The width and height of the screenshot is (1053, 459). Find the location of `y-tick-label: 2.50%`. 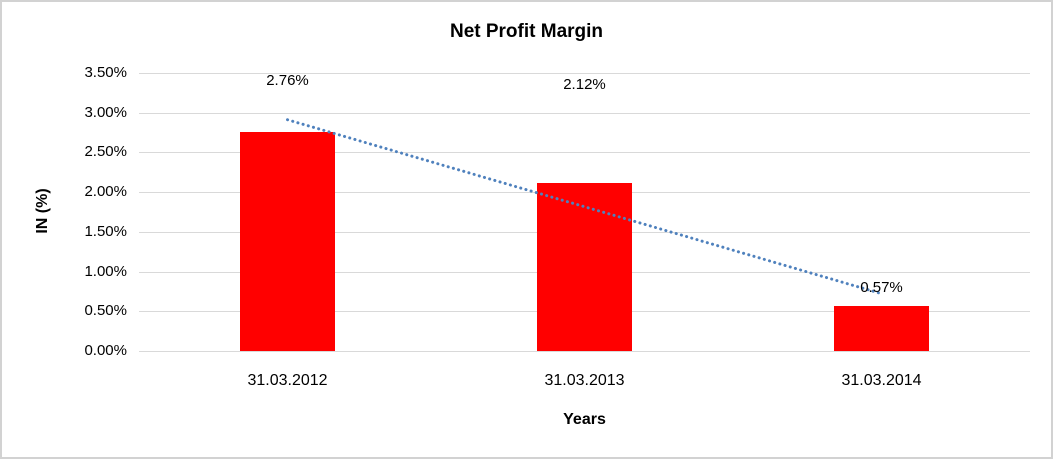

y-tick-label: 2.50% is located at coordinates (105, 152).